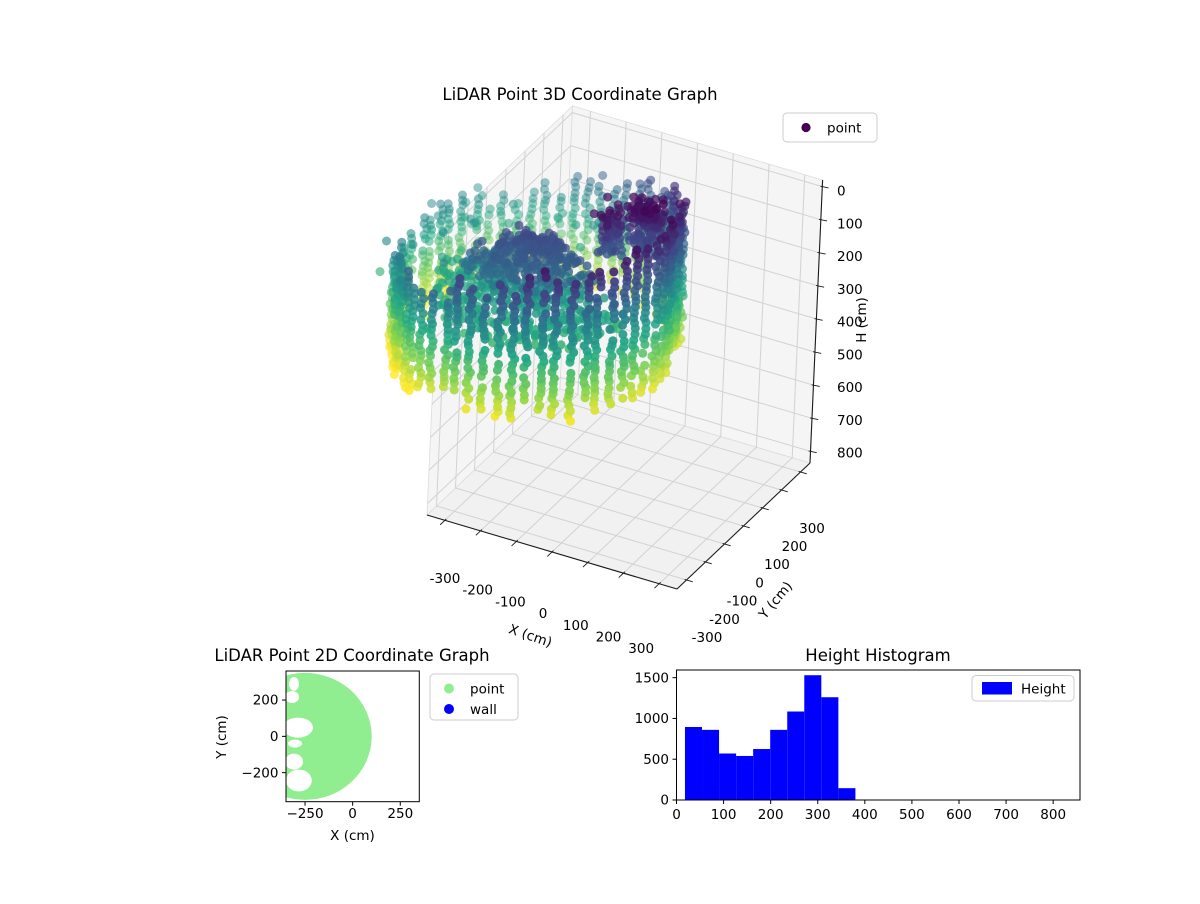 Image resolution: width=1200 pixels, height=904 pixels. What do you see at coordinates (1006, 815) in the screenshot?
I see `x-tick-label: 700` at bounding box center [1006, 815].